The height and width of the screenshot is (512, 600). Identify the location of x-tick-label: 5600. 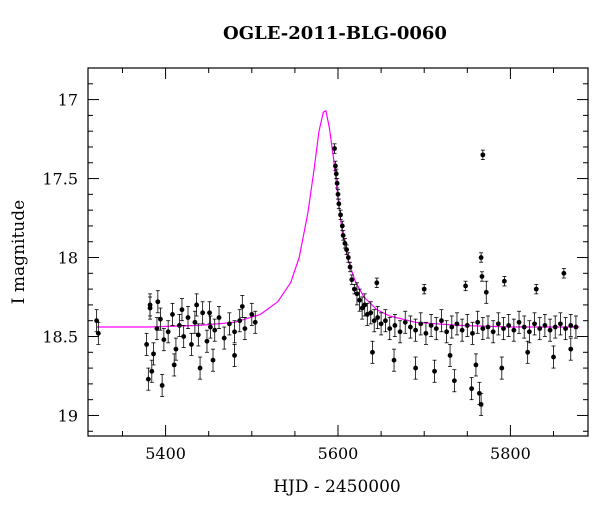
(338, 453).